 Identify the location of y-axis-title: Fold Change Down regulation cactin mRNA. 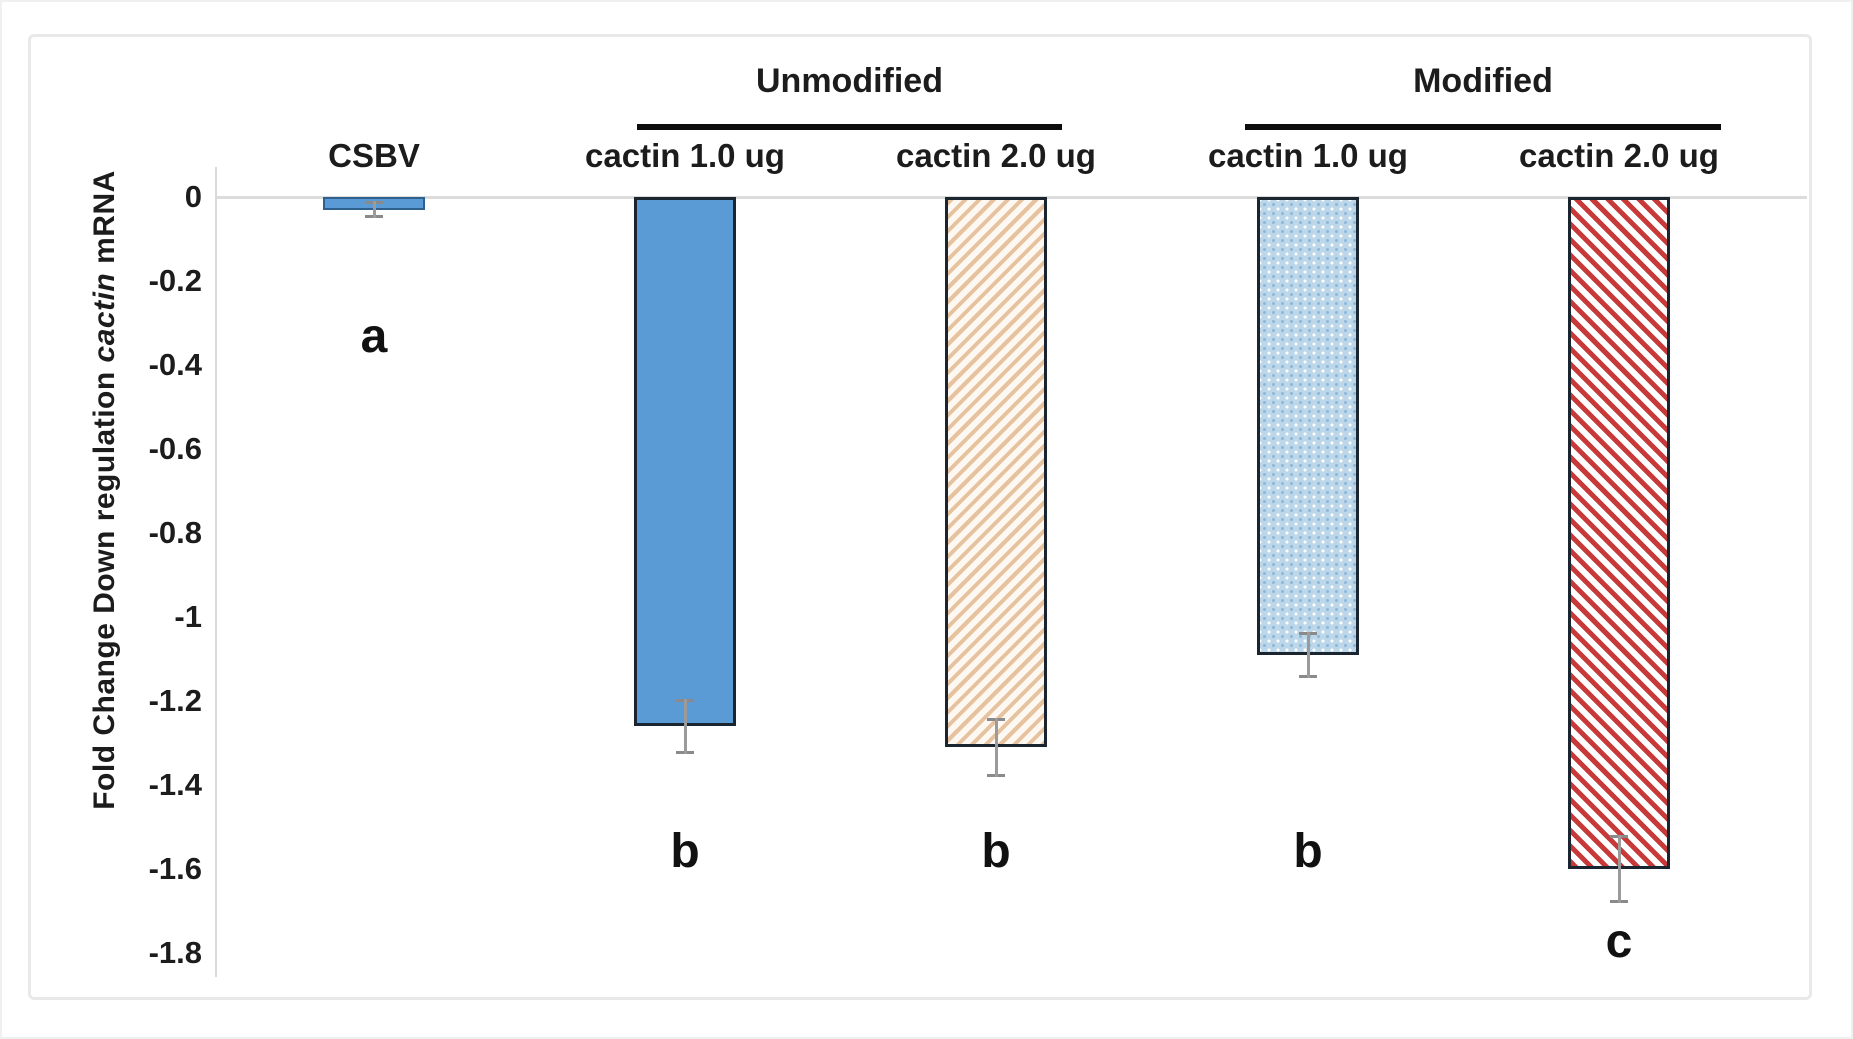
(105, 490).